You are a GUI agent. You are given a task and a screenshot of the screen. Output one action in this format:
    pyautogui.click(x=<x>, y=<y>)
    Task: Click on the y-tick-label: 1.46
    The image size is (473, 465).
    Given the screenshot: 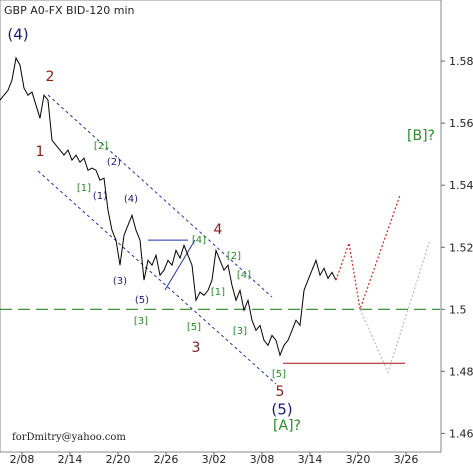 What is the action you would take?
    pyautogui.click(x=461, y=433)
    